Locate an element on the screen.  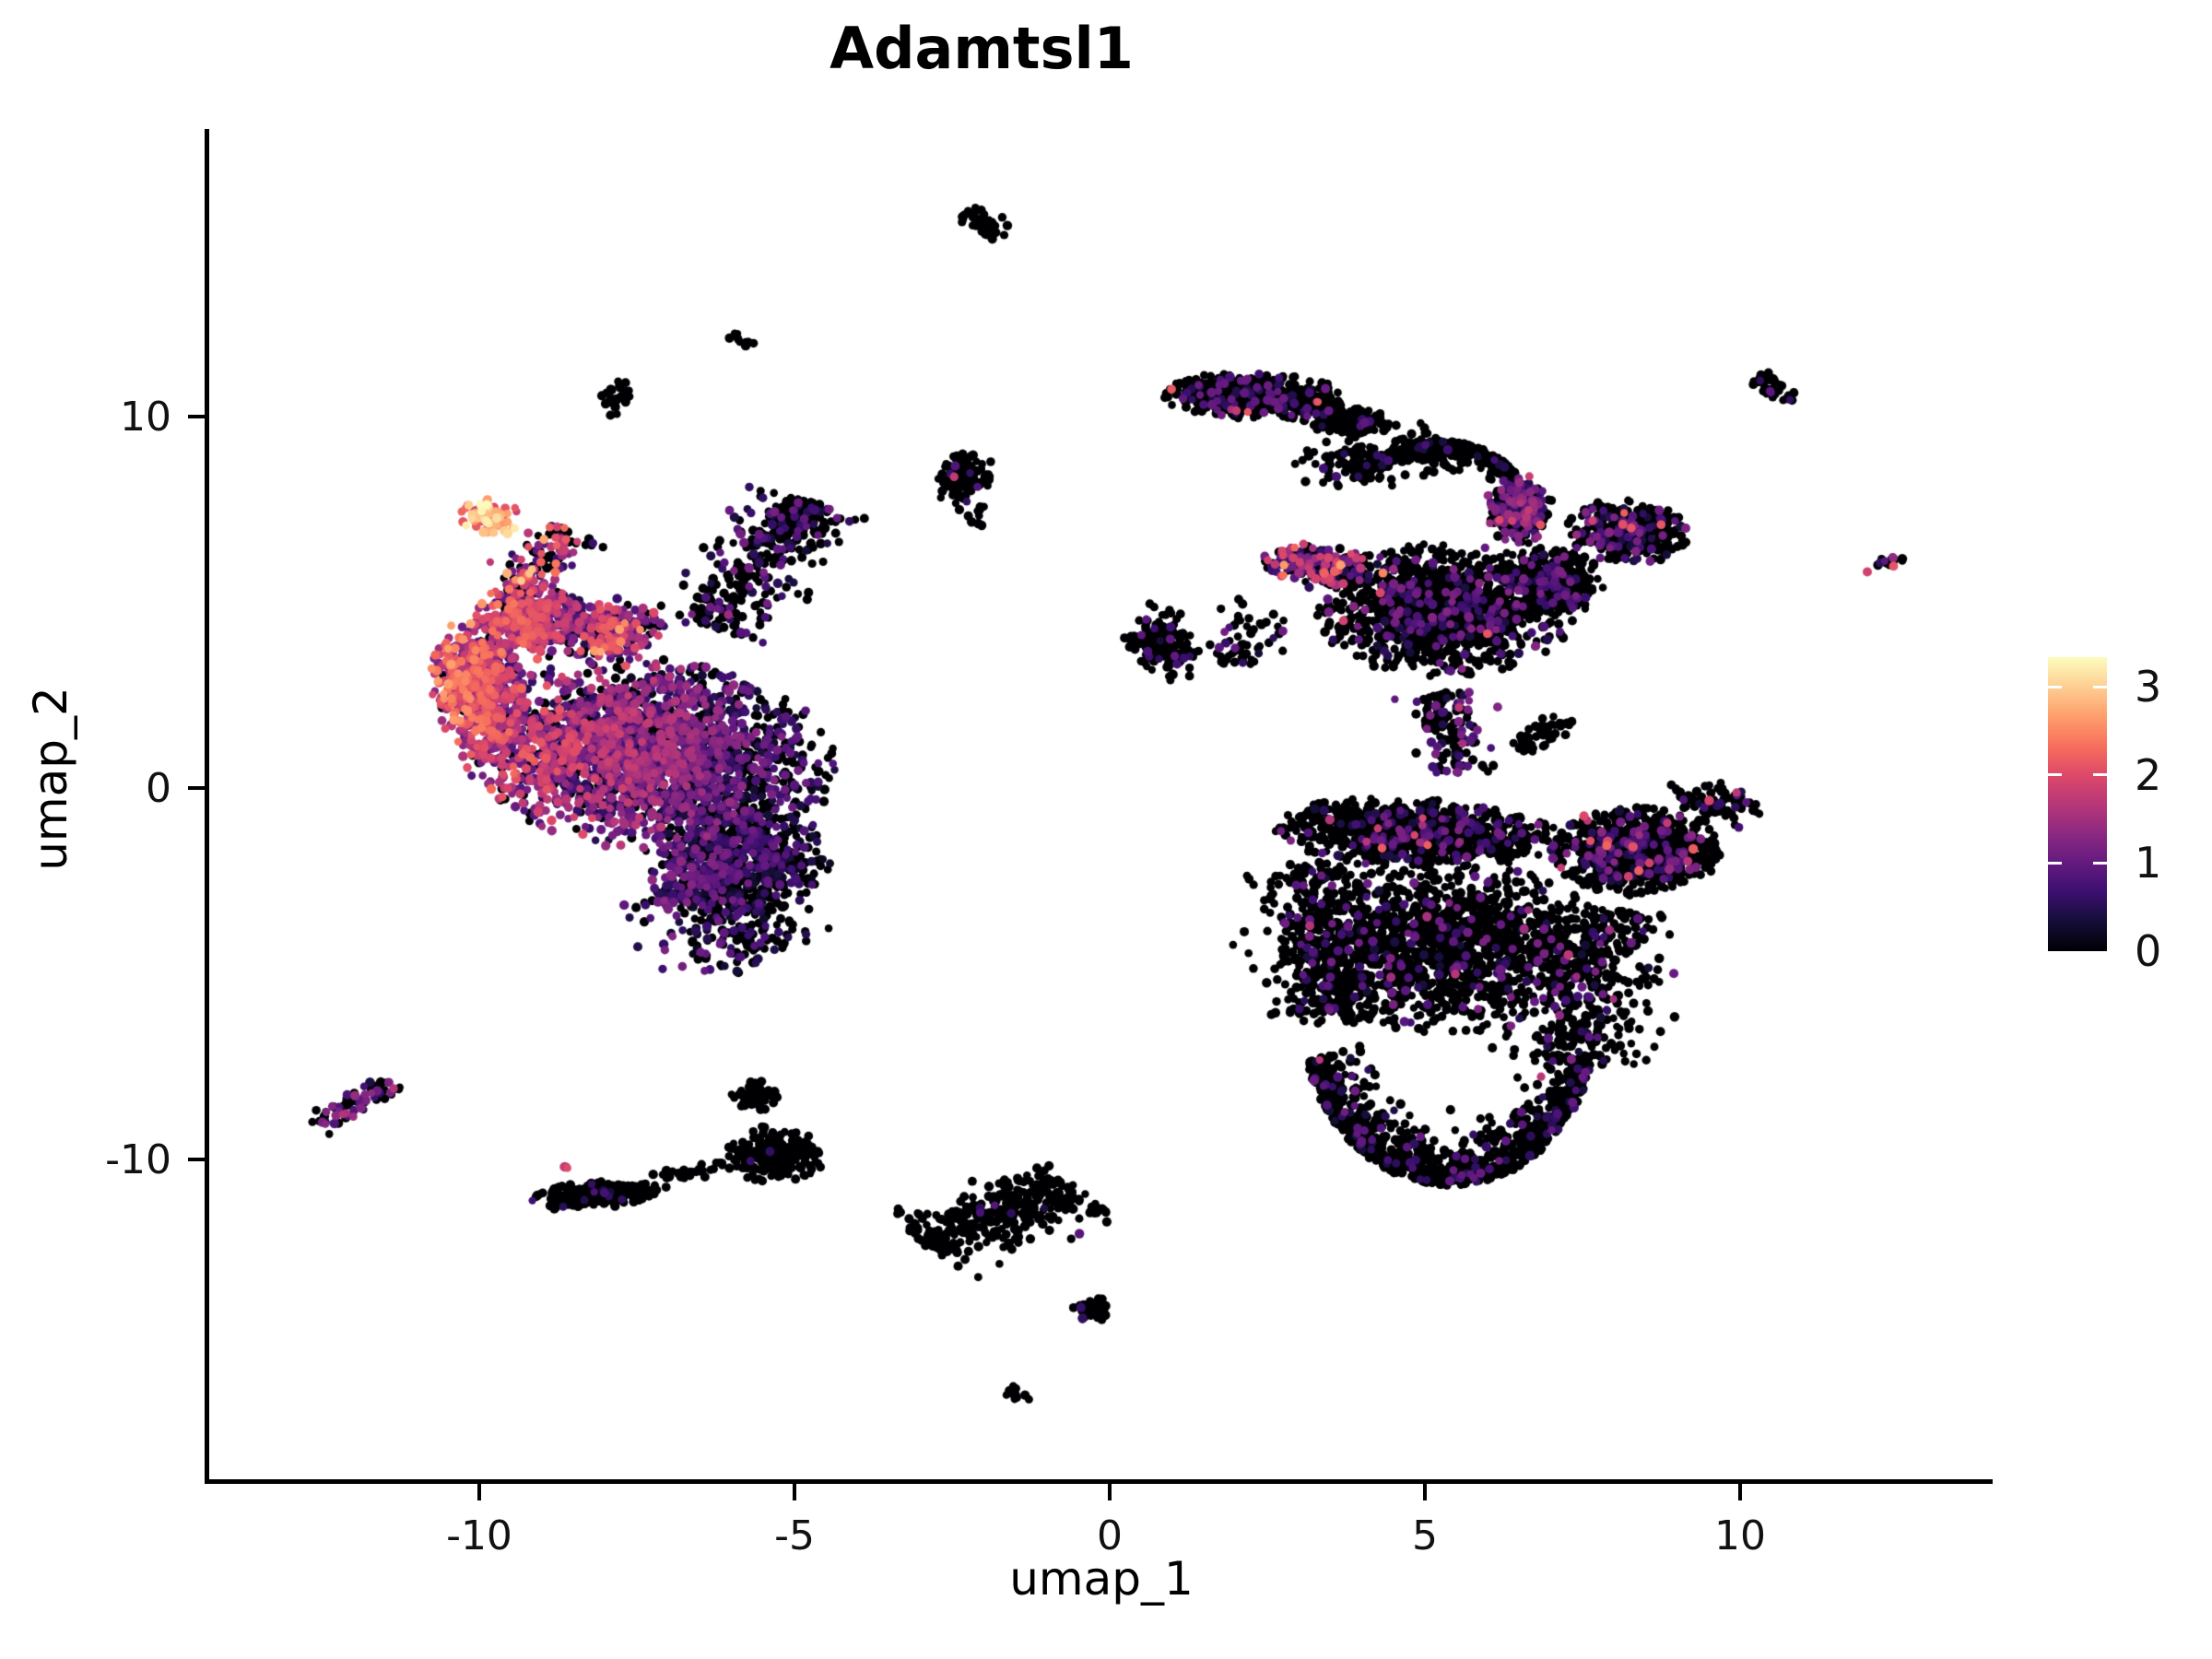
y-tick-label: 10 is located at coordinates (145, 417).